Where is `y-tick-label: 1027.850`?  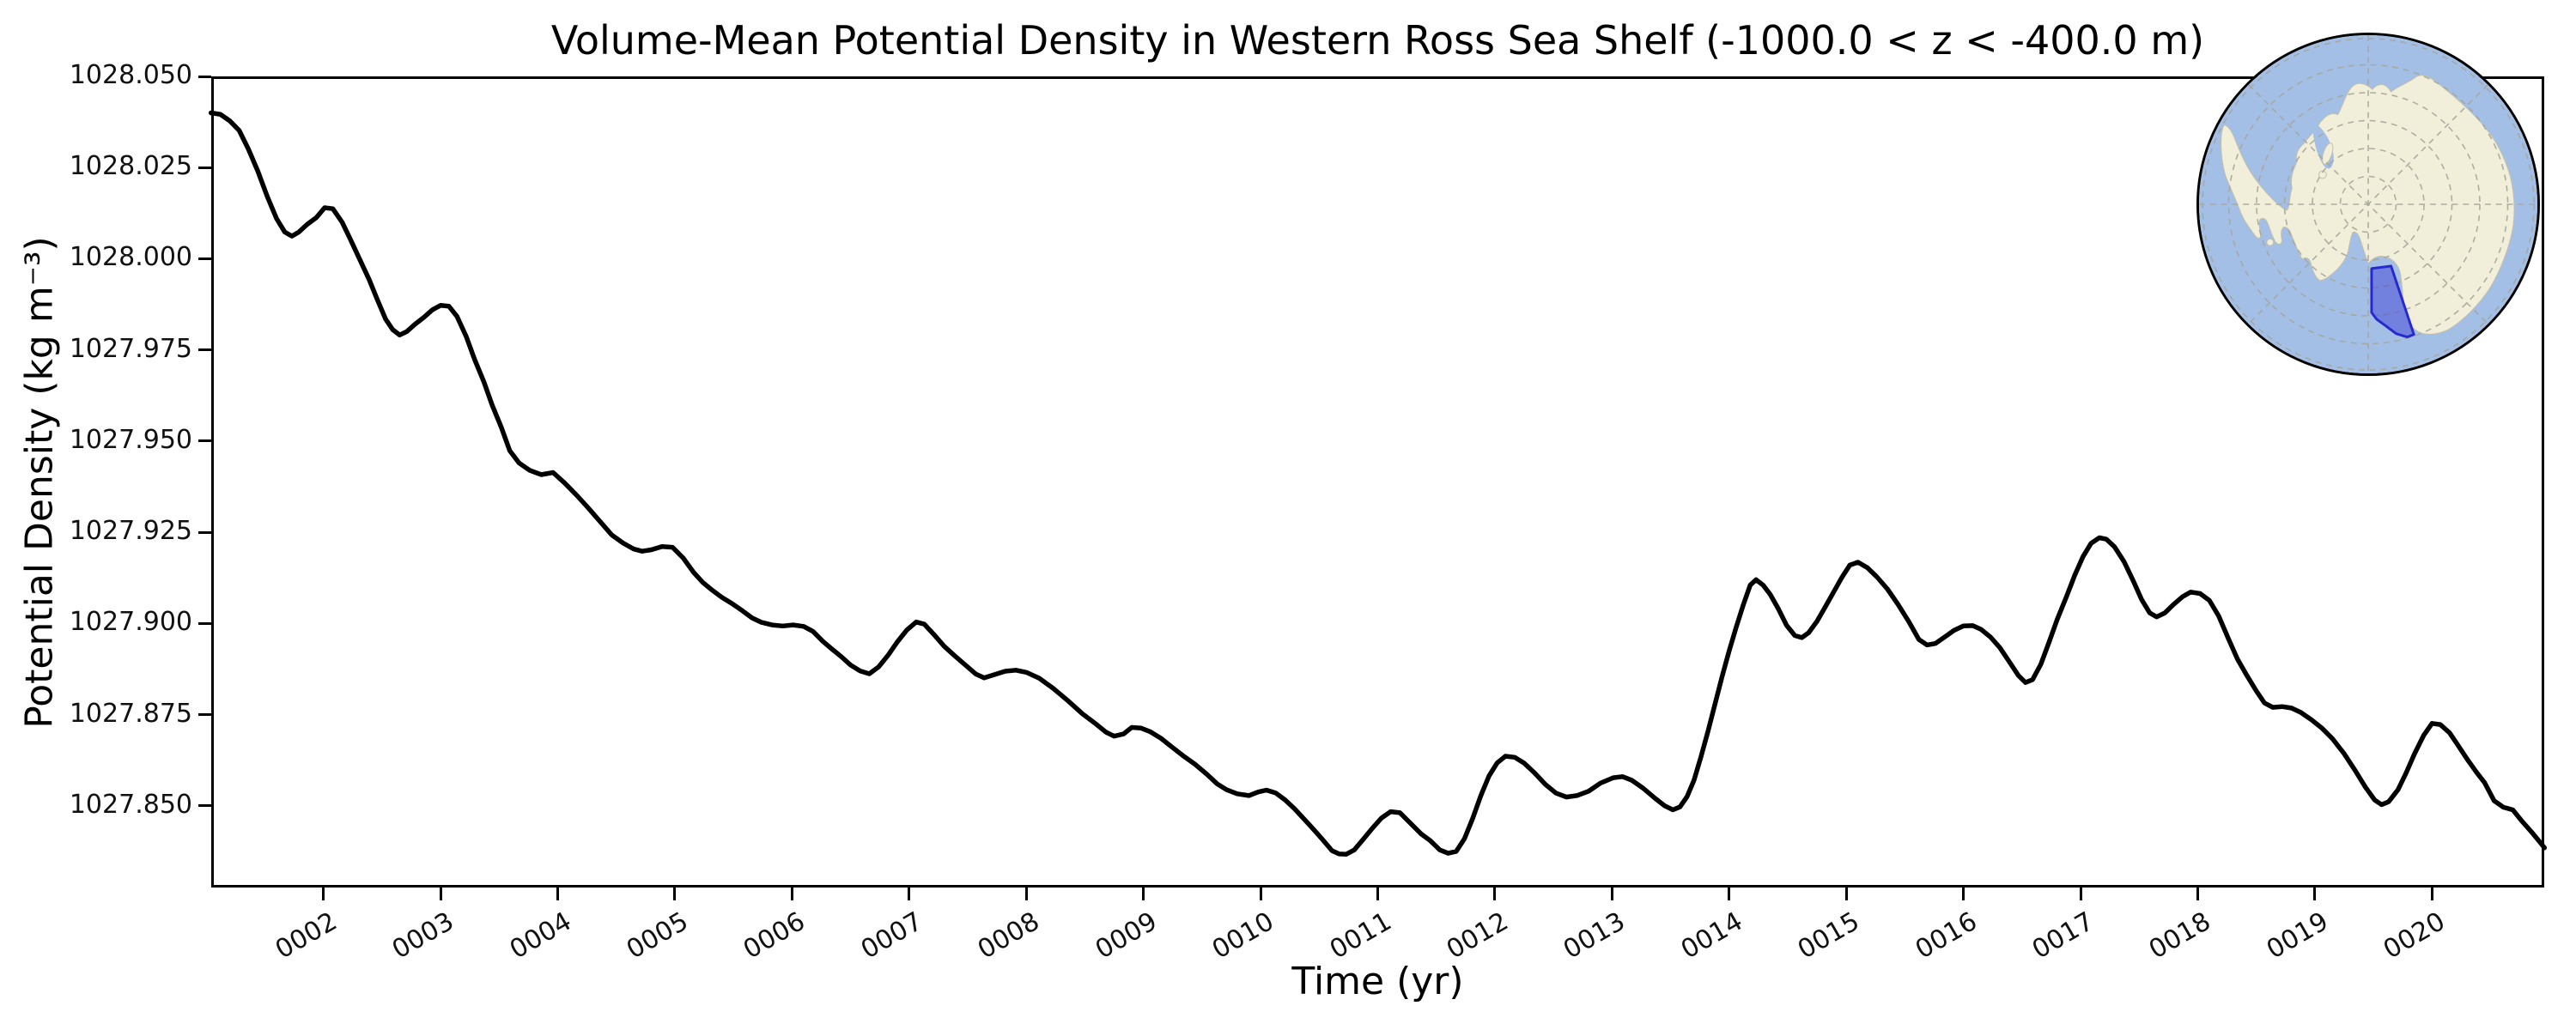
y-tick-label: 1027.850 is located at coordinates (130, 804).